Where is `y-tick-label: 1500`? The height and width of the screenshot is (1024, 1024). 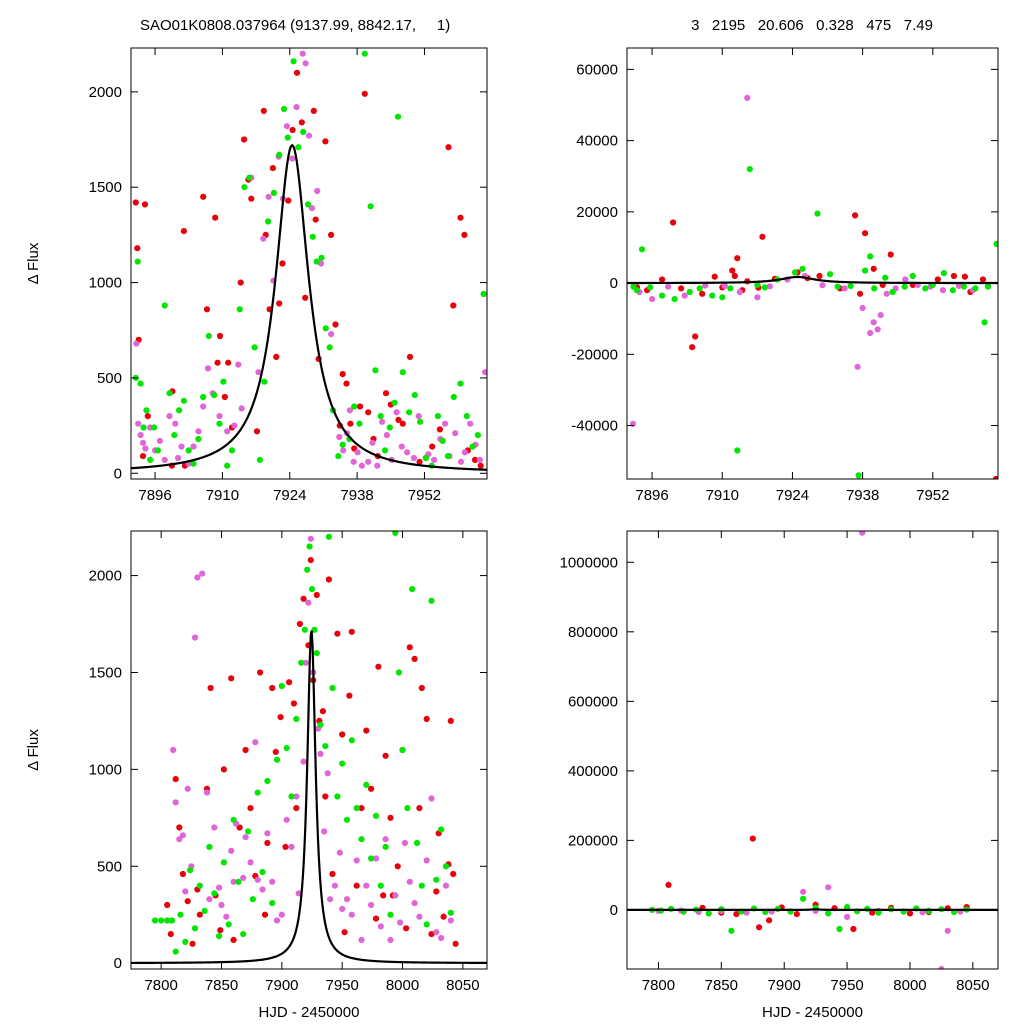 y-tick-label: 1500 is located at coordinates (105, 187).